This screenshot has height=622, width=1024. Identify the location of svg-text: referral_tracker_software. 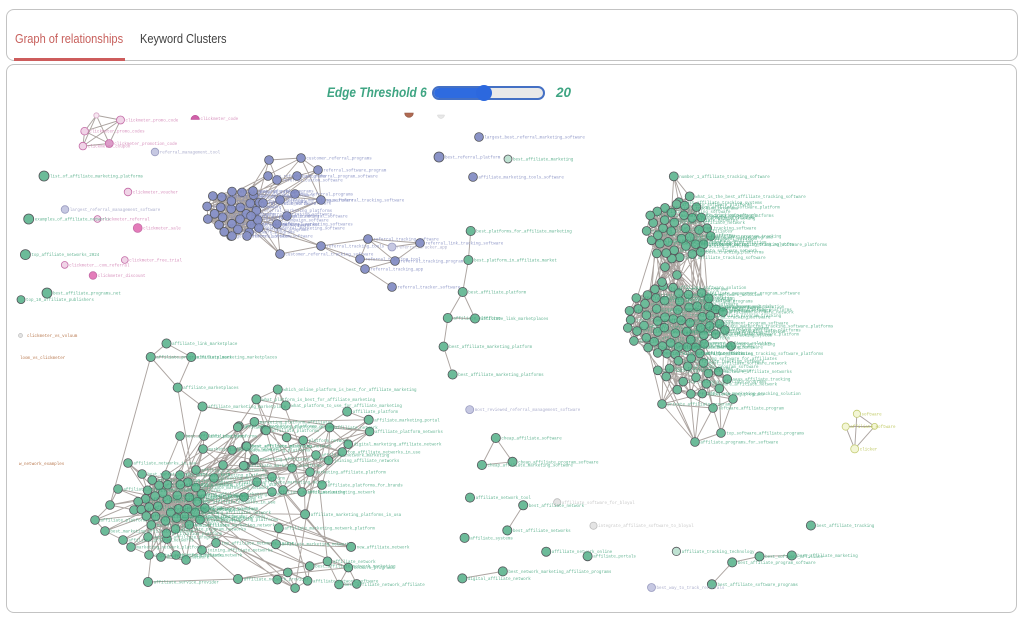
(428, 288).